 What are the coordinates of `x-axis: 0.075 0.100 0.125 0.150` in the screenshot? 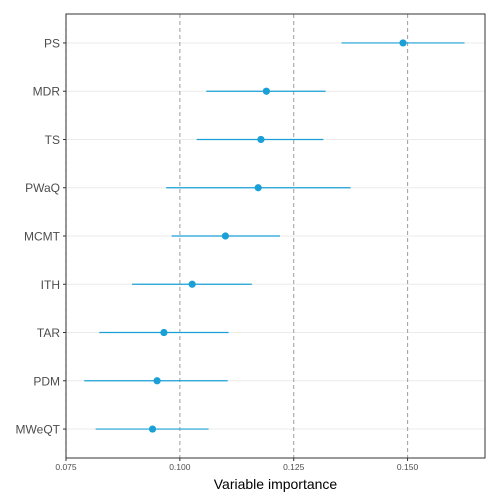 It's located at (236, 465).